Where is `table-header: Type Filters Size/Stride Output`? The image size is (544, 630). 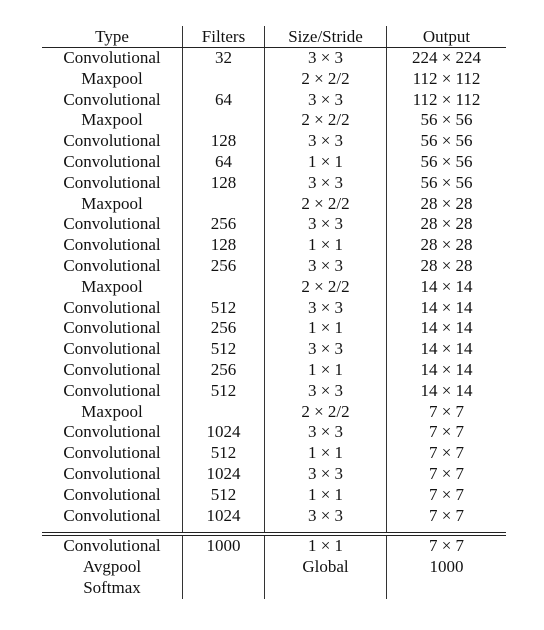
table-header: Type Filters Size/Stride Output is located at coordinates (274, 36).